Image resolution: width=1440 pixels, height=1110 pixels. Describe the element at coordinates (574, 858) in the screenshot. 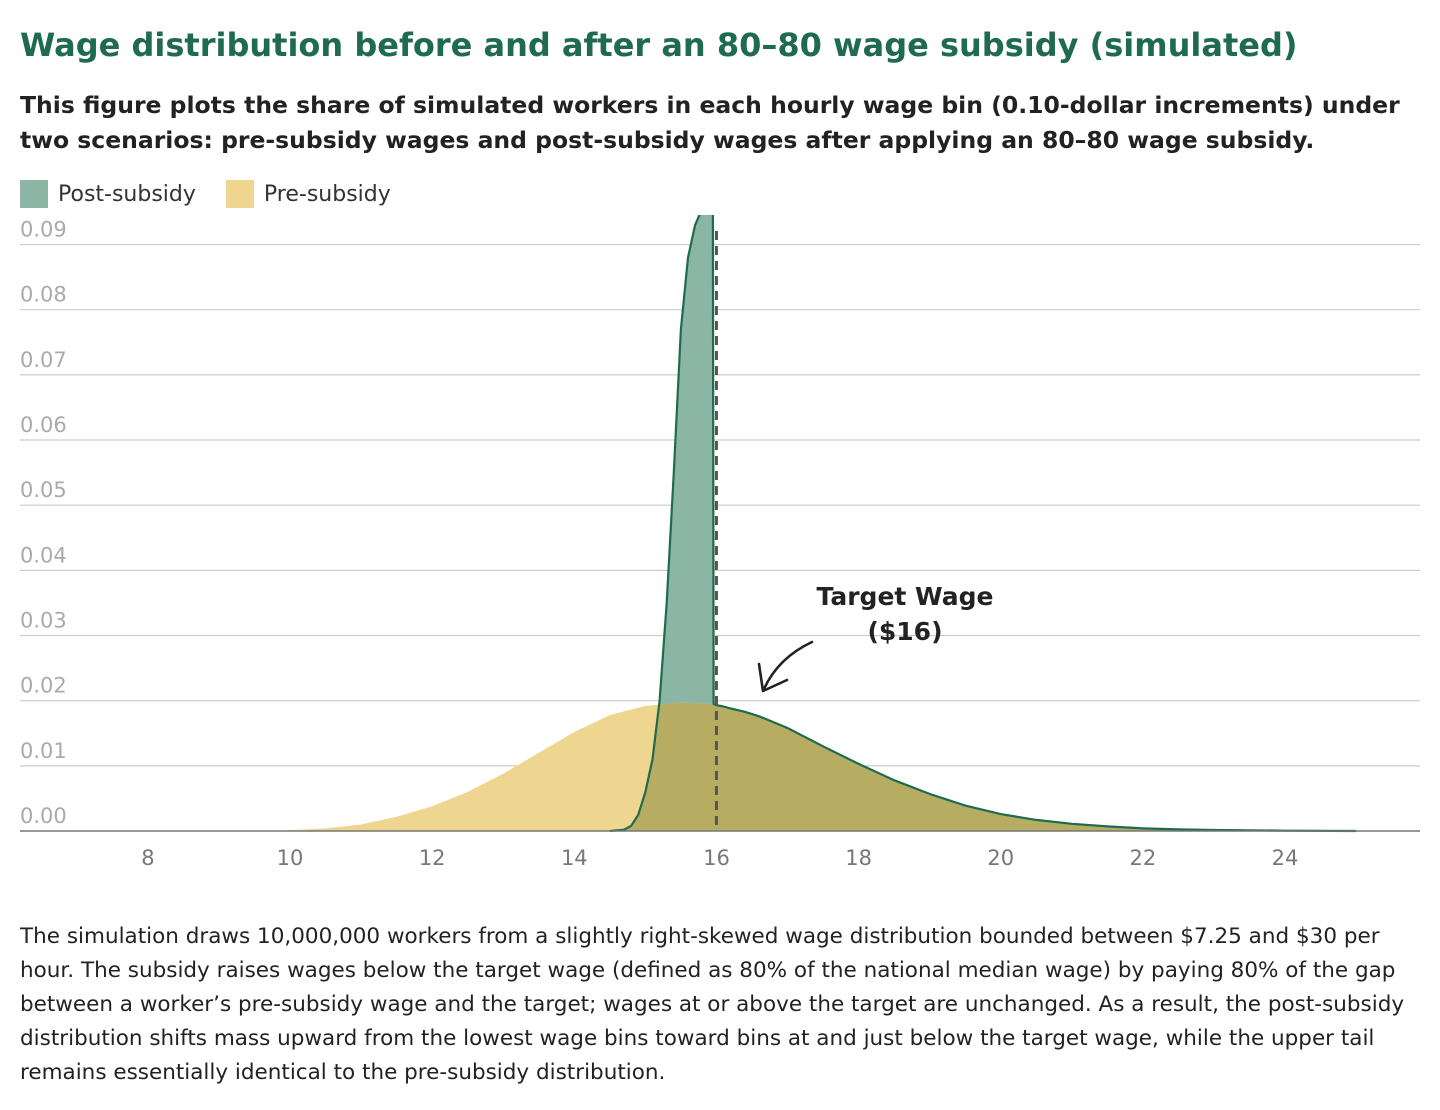

I see `x-tick-label: 14` at that location.